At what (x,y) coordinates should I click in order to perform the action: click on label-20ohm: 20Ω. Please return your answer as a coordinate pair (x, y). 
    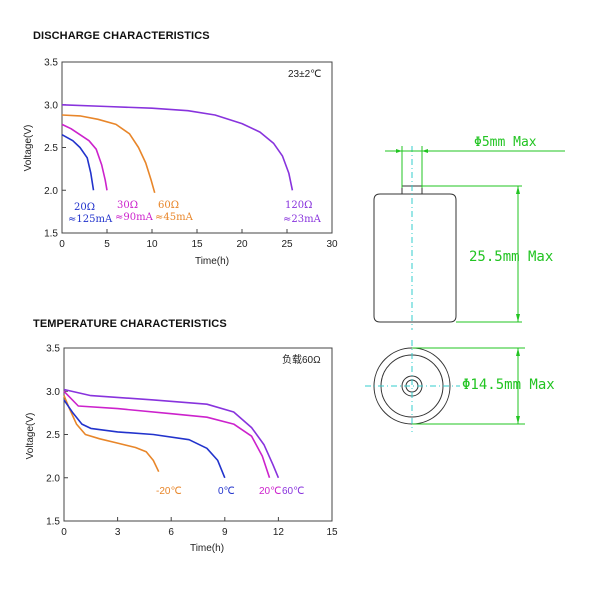
    Looking at the image, I should click on (84, 207).